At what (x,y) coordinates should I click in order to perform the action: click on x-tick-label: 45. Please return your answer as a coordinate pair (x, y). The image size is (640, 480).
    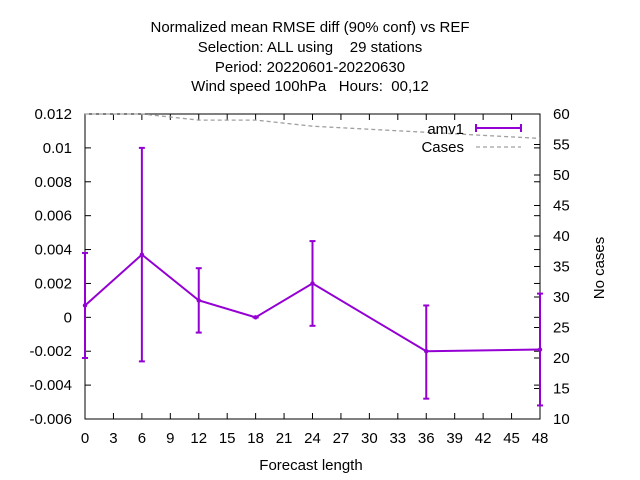
    Looking at the image, I should click on (511, 438).